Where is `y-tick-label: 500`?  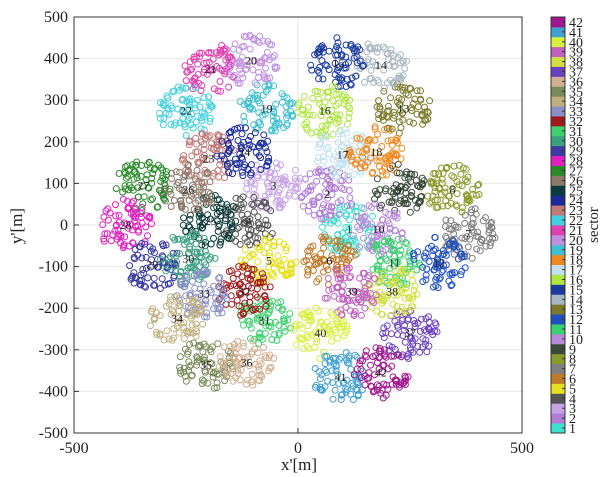
y-tick-label: 500 is located at coordinates (56, 17).